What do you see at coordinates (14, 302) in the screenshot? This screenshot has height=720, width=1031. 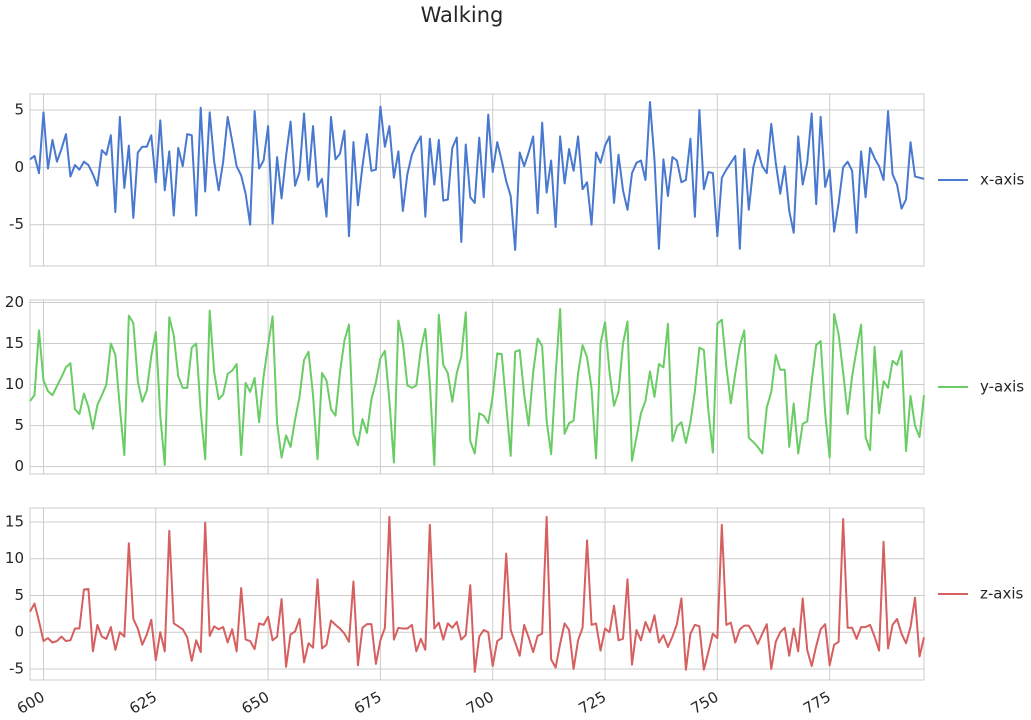 I see `y-tick-label: 20` at bounding box center [14, 302].